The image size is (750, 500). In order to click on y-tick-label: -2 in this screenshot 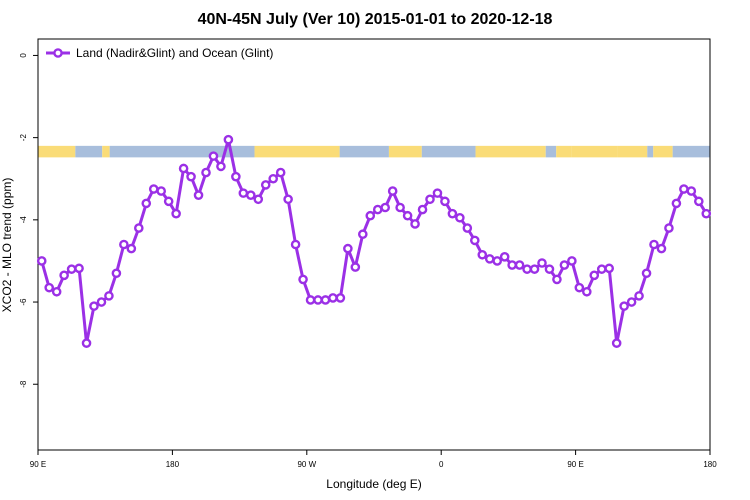, I will do `click(23, 138)`.